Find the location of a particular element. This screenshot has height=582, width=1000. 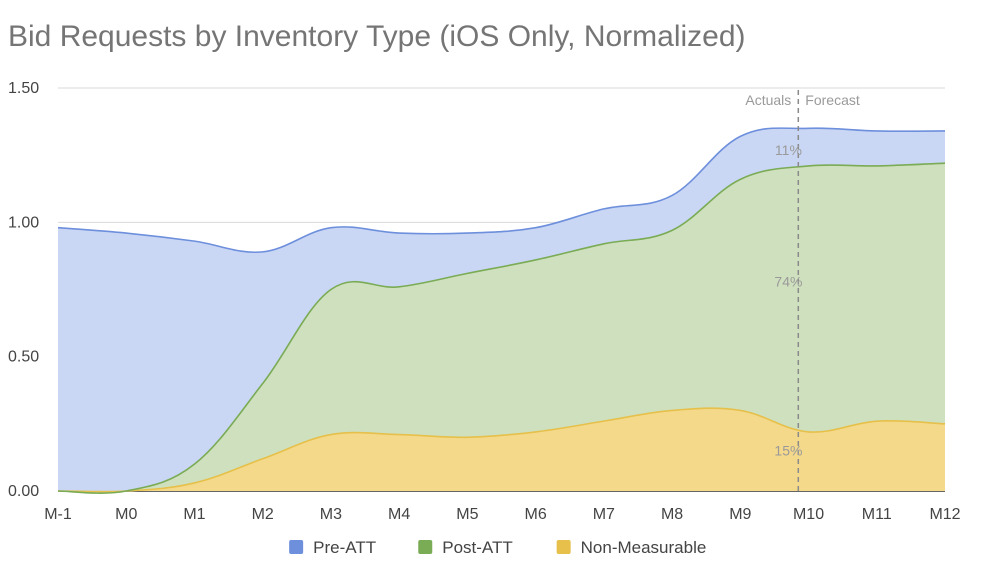

x-tick-label: M5 is located at coordinates (467, 514).